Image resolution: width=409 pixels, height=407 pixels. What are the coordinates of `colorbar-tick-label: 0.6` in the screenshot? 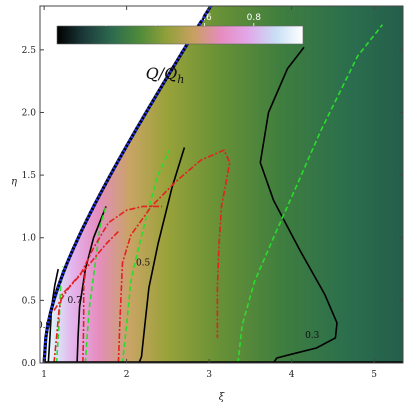 It's located at (204, 18).